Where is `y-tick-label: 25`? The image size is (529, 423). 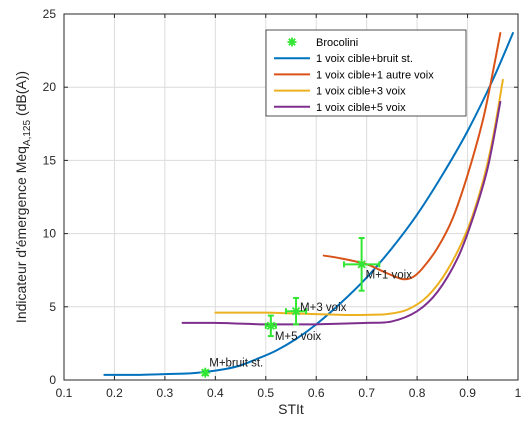 y-tick-label: 25 is located at coordinates (50, 14).